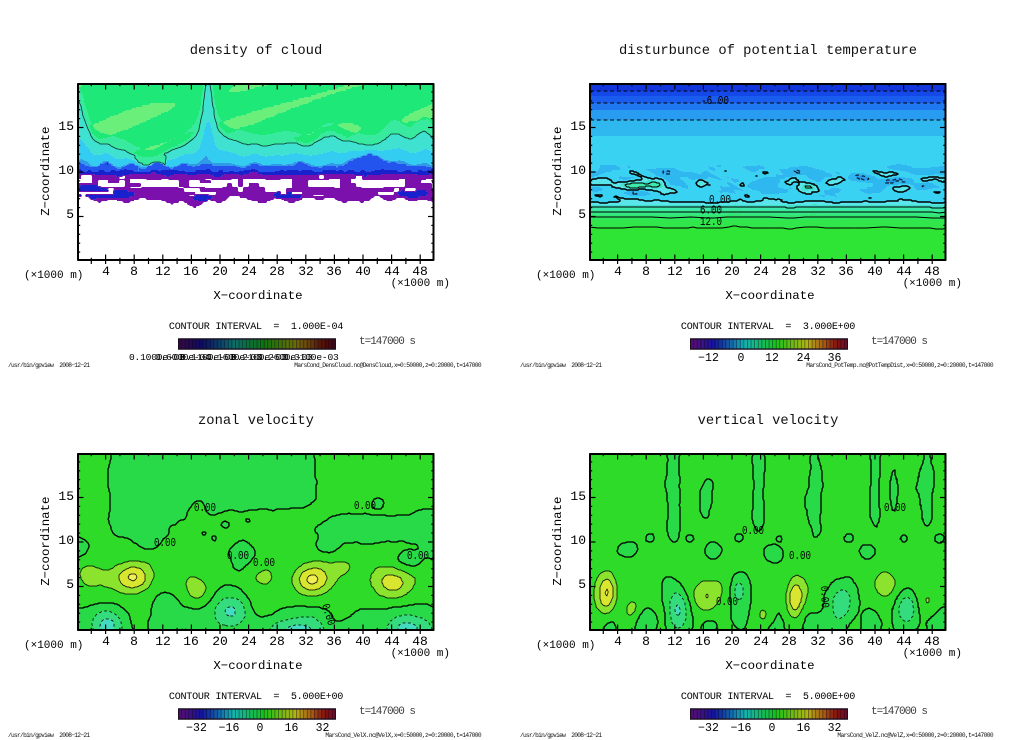 The width and height of the screenshot is (1024, 740). Describe the element at coordinates (711, 222) in the screenshot. I see `svg-text: 12.0` at that location.